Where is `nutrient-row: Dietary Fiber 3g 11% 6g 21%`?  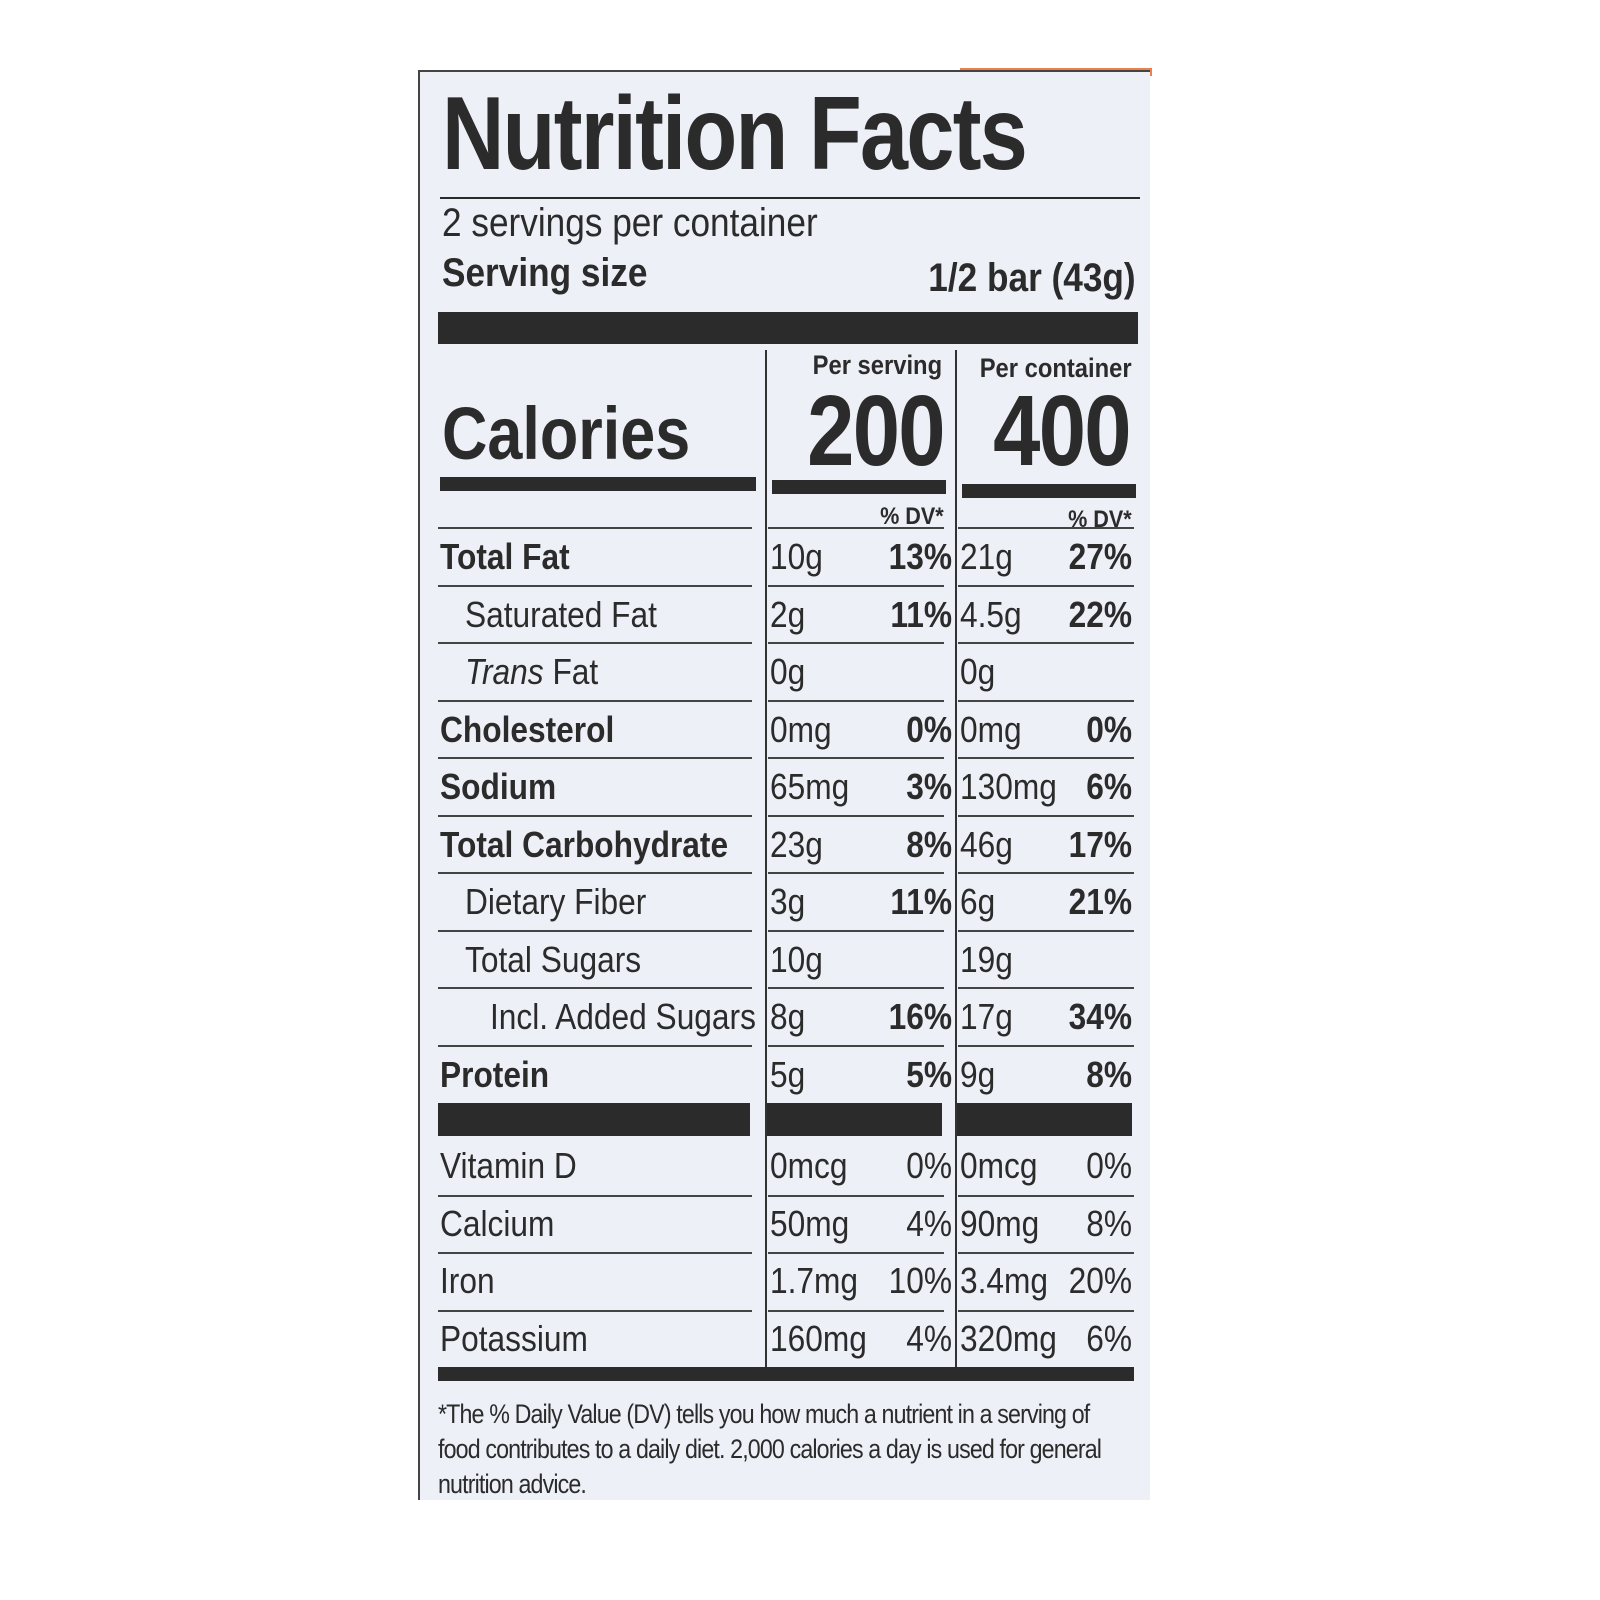 nutrient-row: Dietary Fiber 3g 11% 6g 21% is located at coordinates (786, 901).